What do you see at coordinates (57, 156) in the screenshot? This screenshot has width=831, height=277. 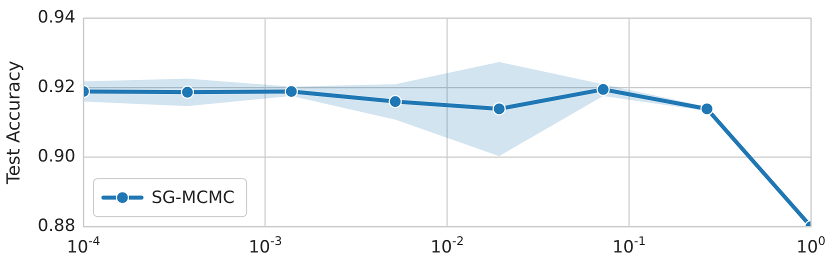 I see `y-tick-label: 0.90` at bounding box center [57, 156].